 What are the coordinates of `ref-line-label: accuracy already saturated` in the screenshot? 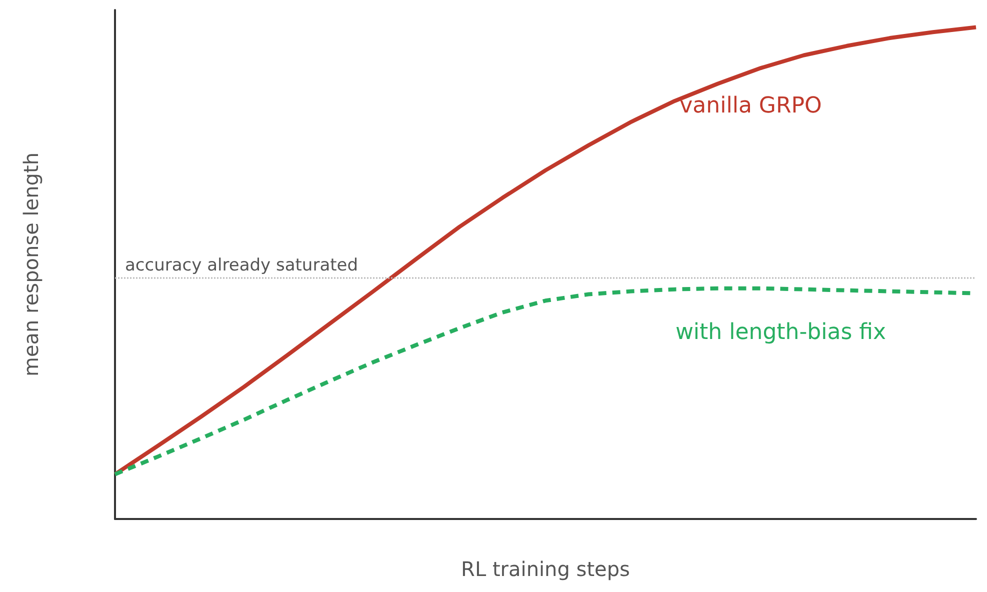 It's located at (241, 266).